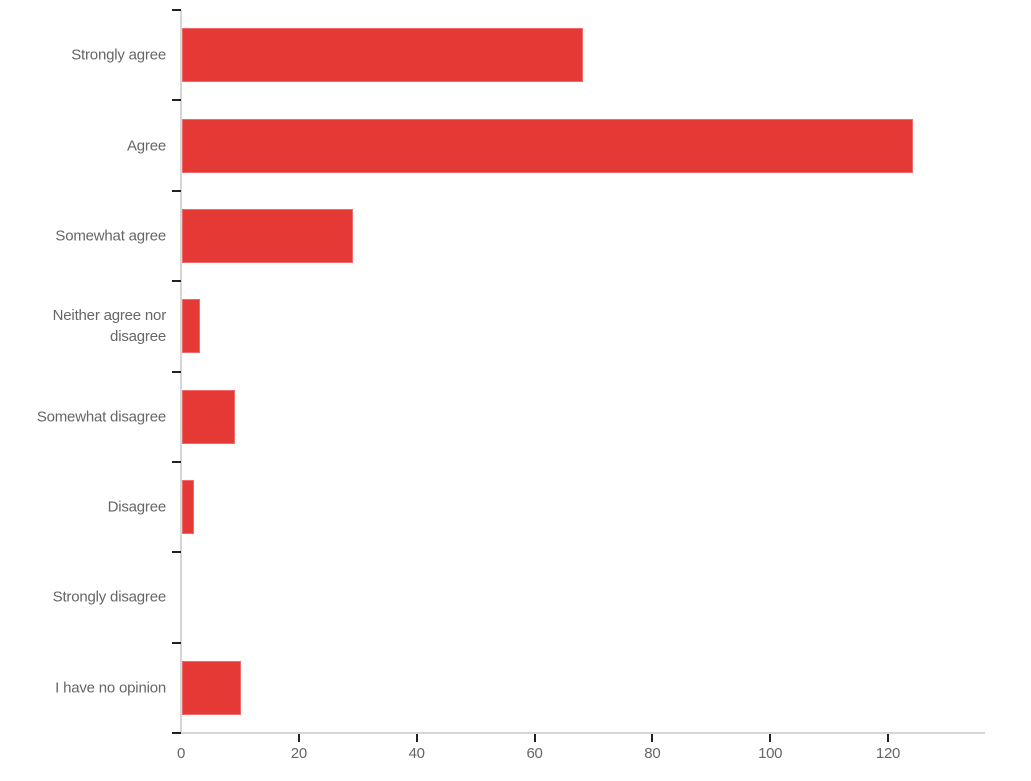 The image size is (1031, 781). What do you see at coordinates (770, 753) in the screenshot?
I see `x-tick-label: 100` at bounding box center [770, 753].